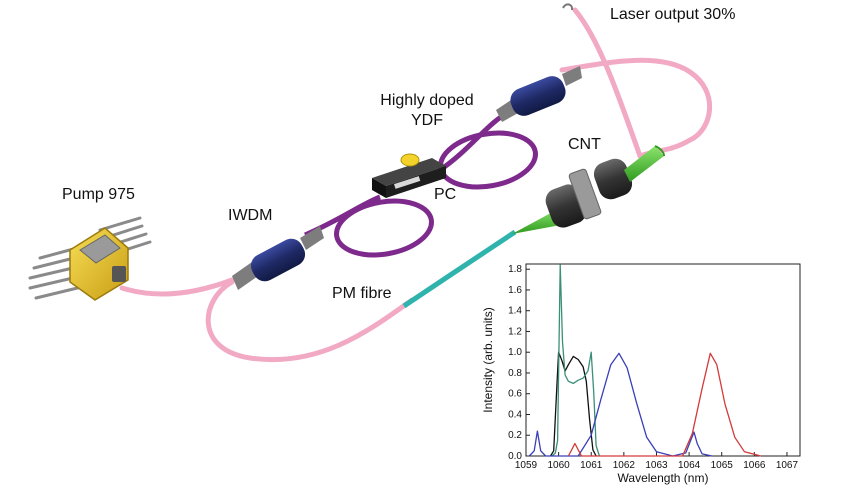 The width and height of the screenshot is (846, 501). What do you see at coordinates (515, 414) in the screenshot?
I see `y-tick-label: 0.4` at bounding box center [515, 414].